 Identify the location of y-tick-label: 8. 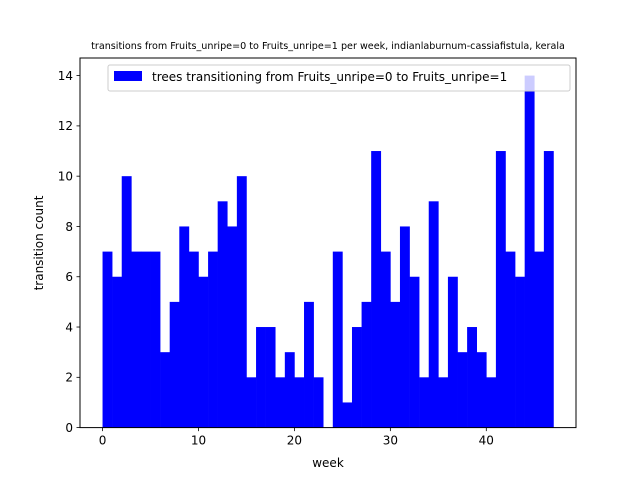
(69, 227).